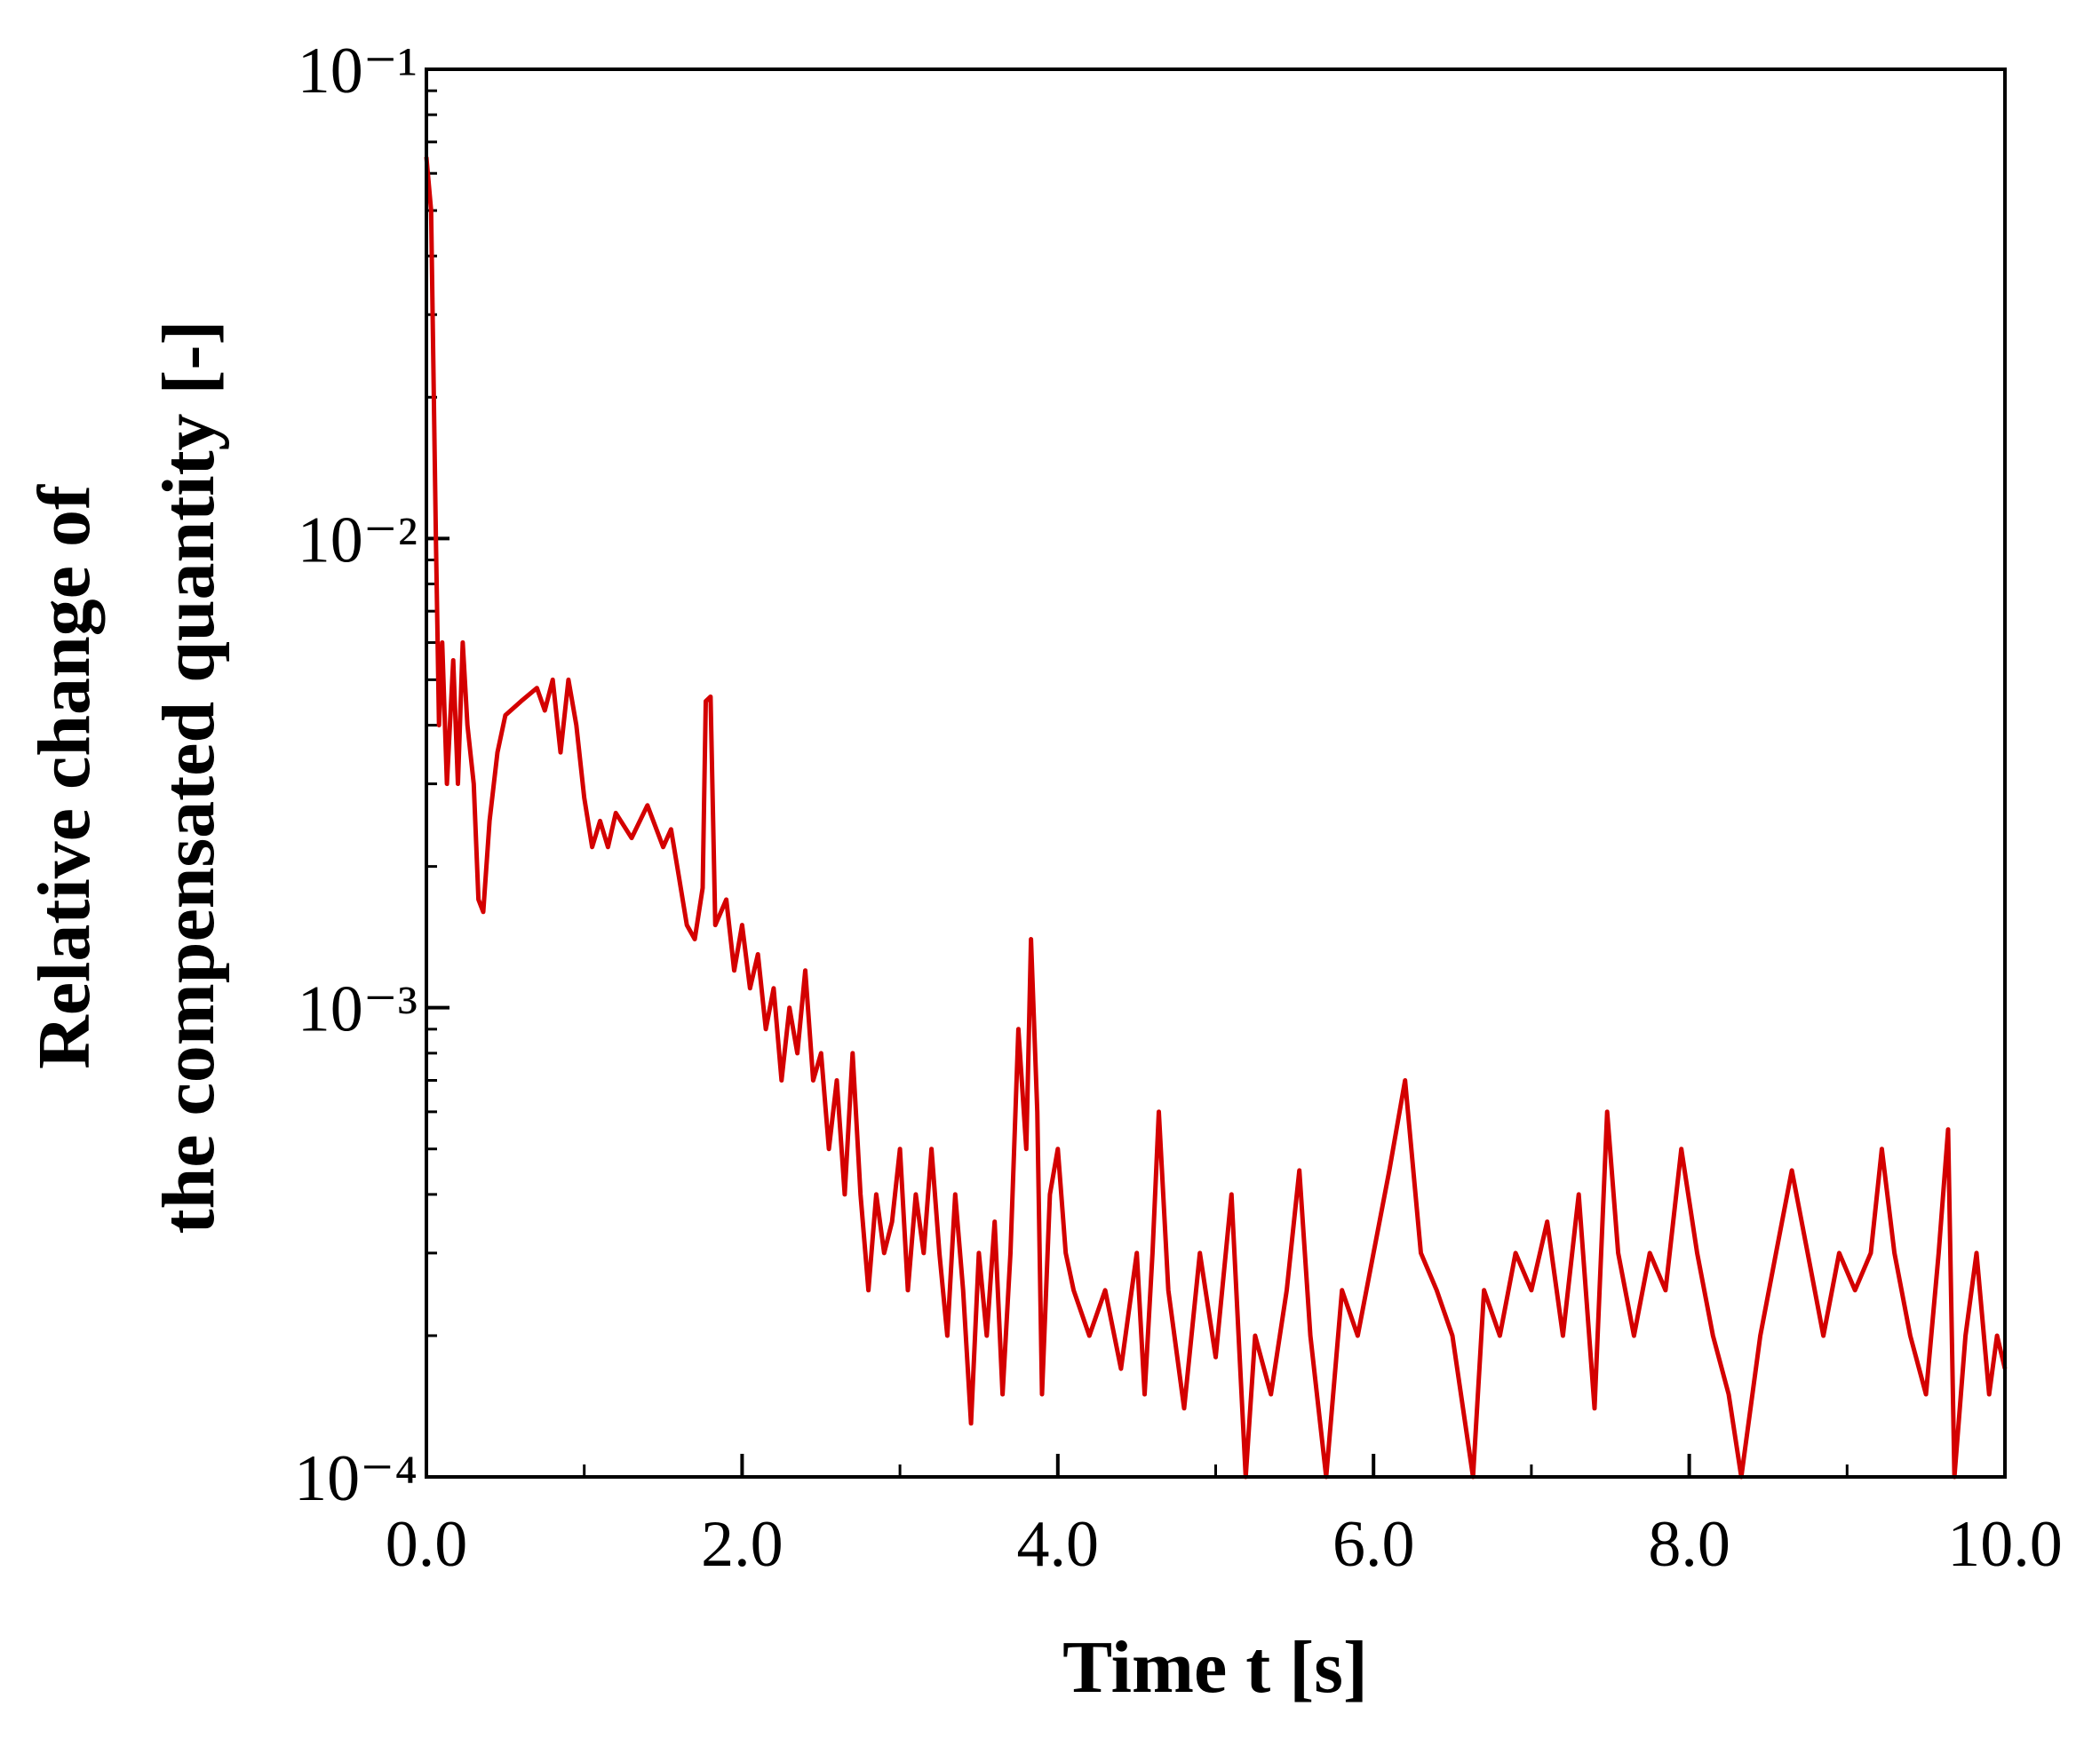 The width and height of the screenshot is (2100, 1754). Describe the element at coordinates (188, 777) in the screenshot. I see `y-axis-title: the compensated quantity [-]` at that location.